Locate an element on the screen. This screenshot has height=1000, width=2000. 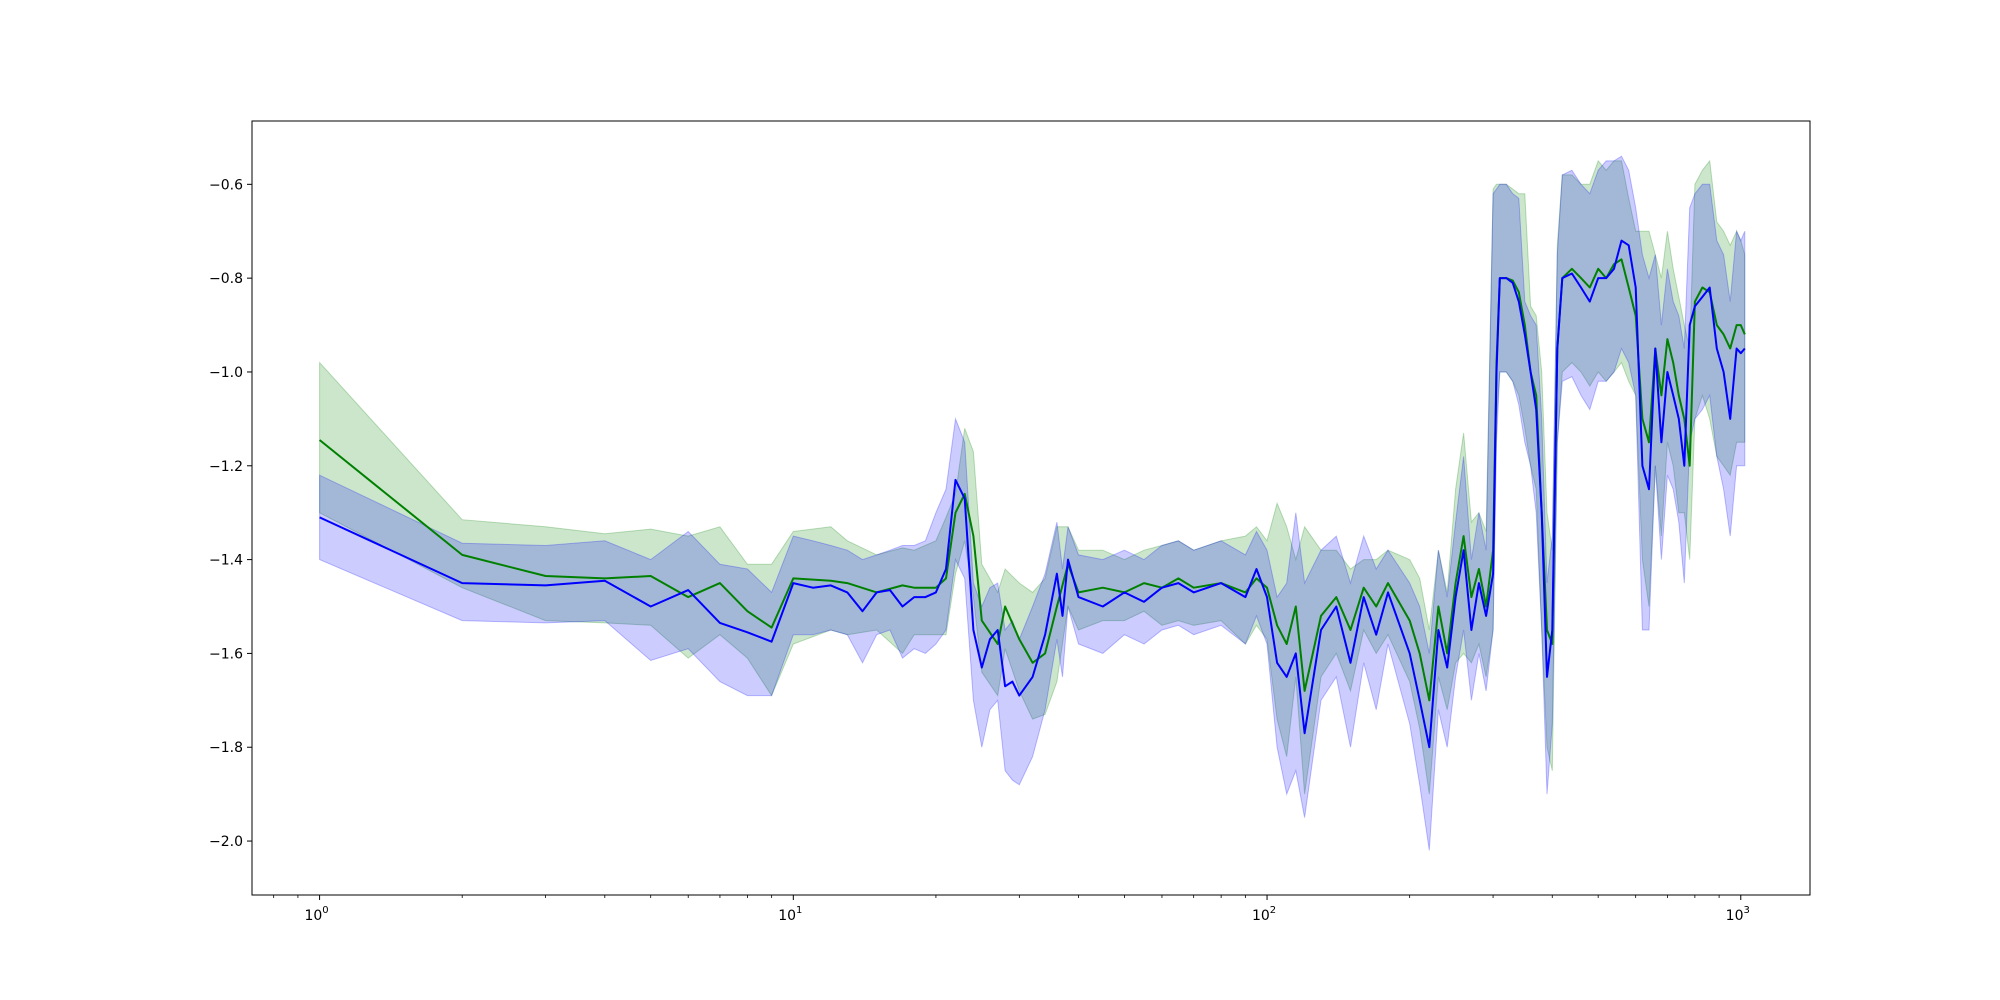
x-tick-exponent: 0 is located at coordinates (325, 910).